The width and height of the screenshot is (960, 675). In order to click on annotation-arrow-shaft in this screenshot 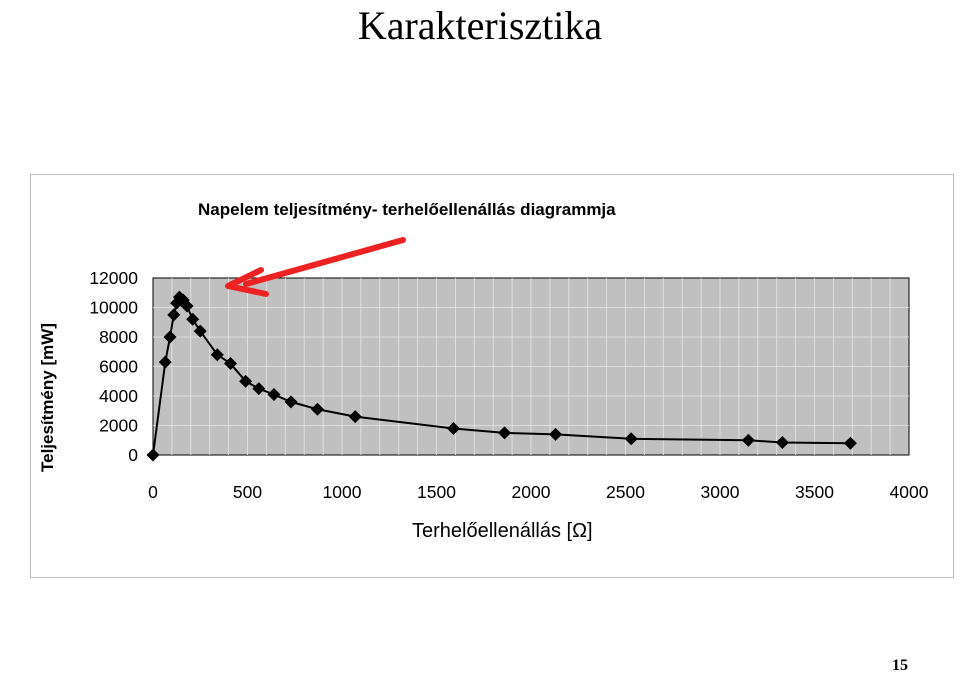, I will do `click(324, 262)`.